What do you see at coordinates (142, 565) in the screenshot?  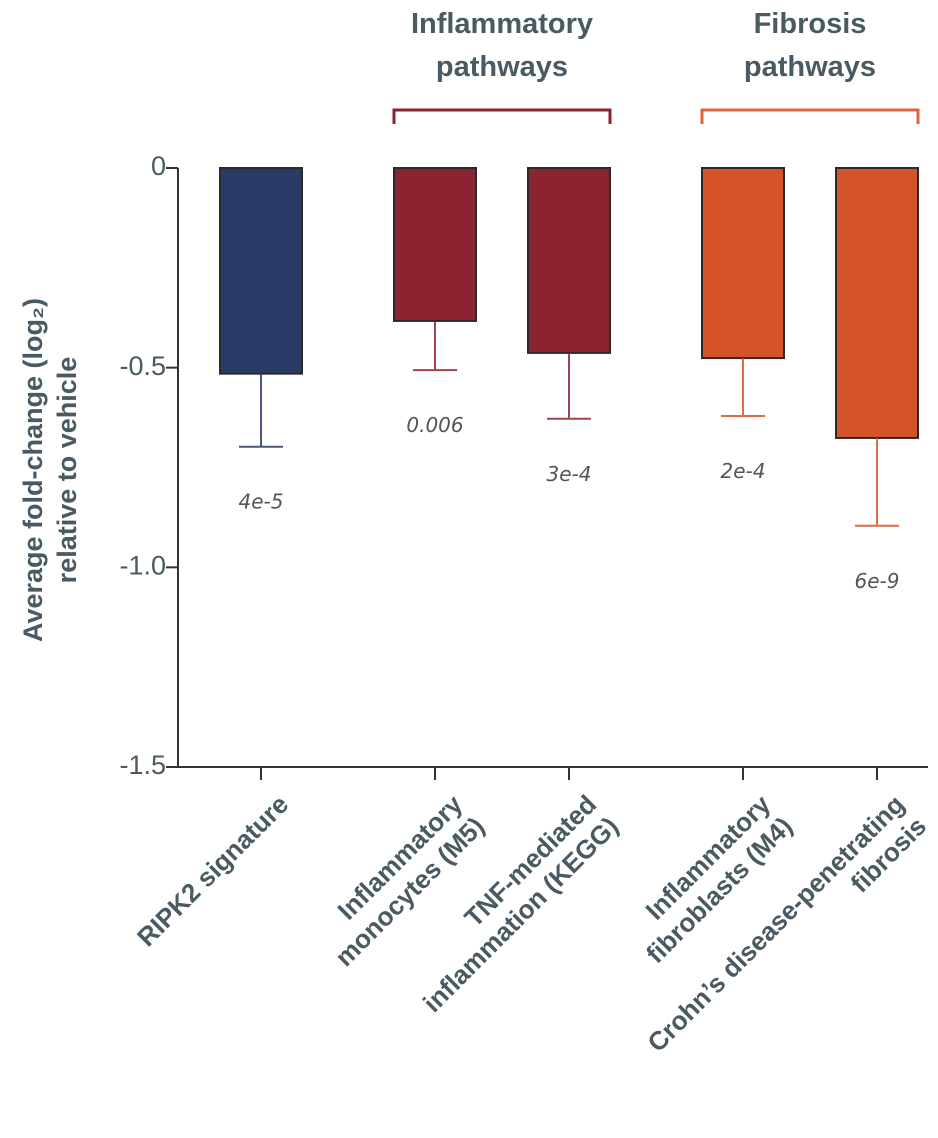 I see `y-tick-label: -1.0` at bounding box center [142, 565].